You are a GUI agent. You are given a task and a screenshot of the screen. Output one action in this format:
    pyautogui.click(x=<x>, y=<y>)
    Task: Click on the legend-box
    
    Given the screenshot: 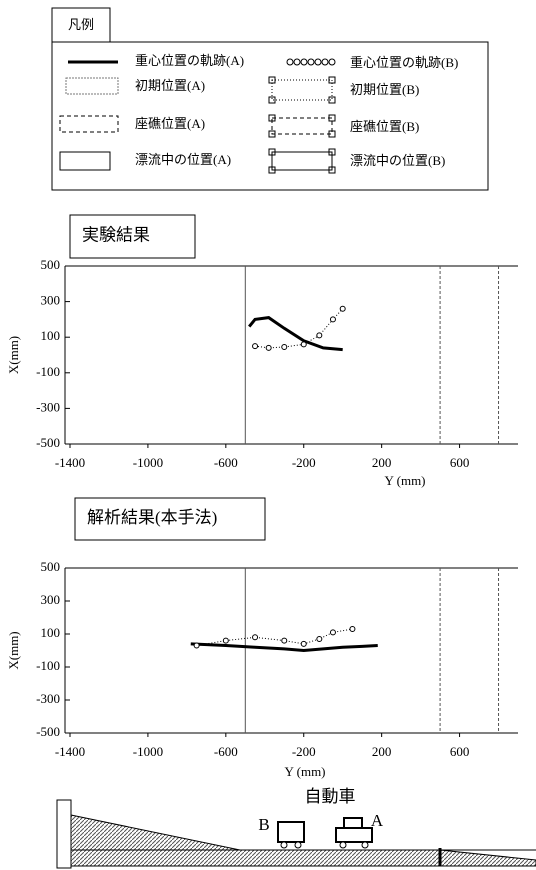 What is the action you would take?
    pyautogui.click(x=270, y=116)
    